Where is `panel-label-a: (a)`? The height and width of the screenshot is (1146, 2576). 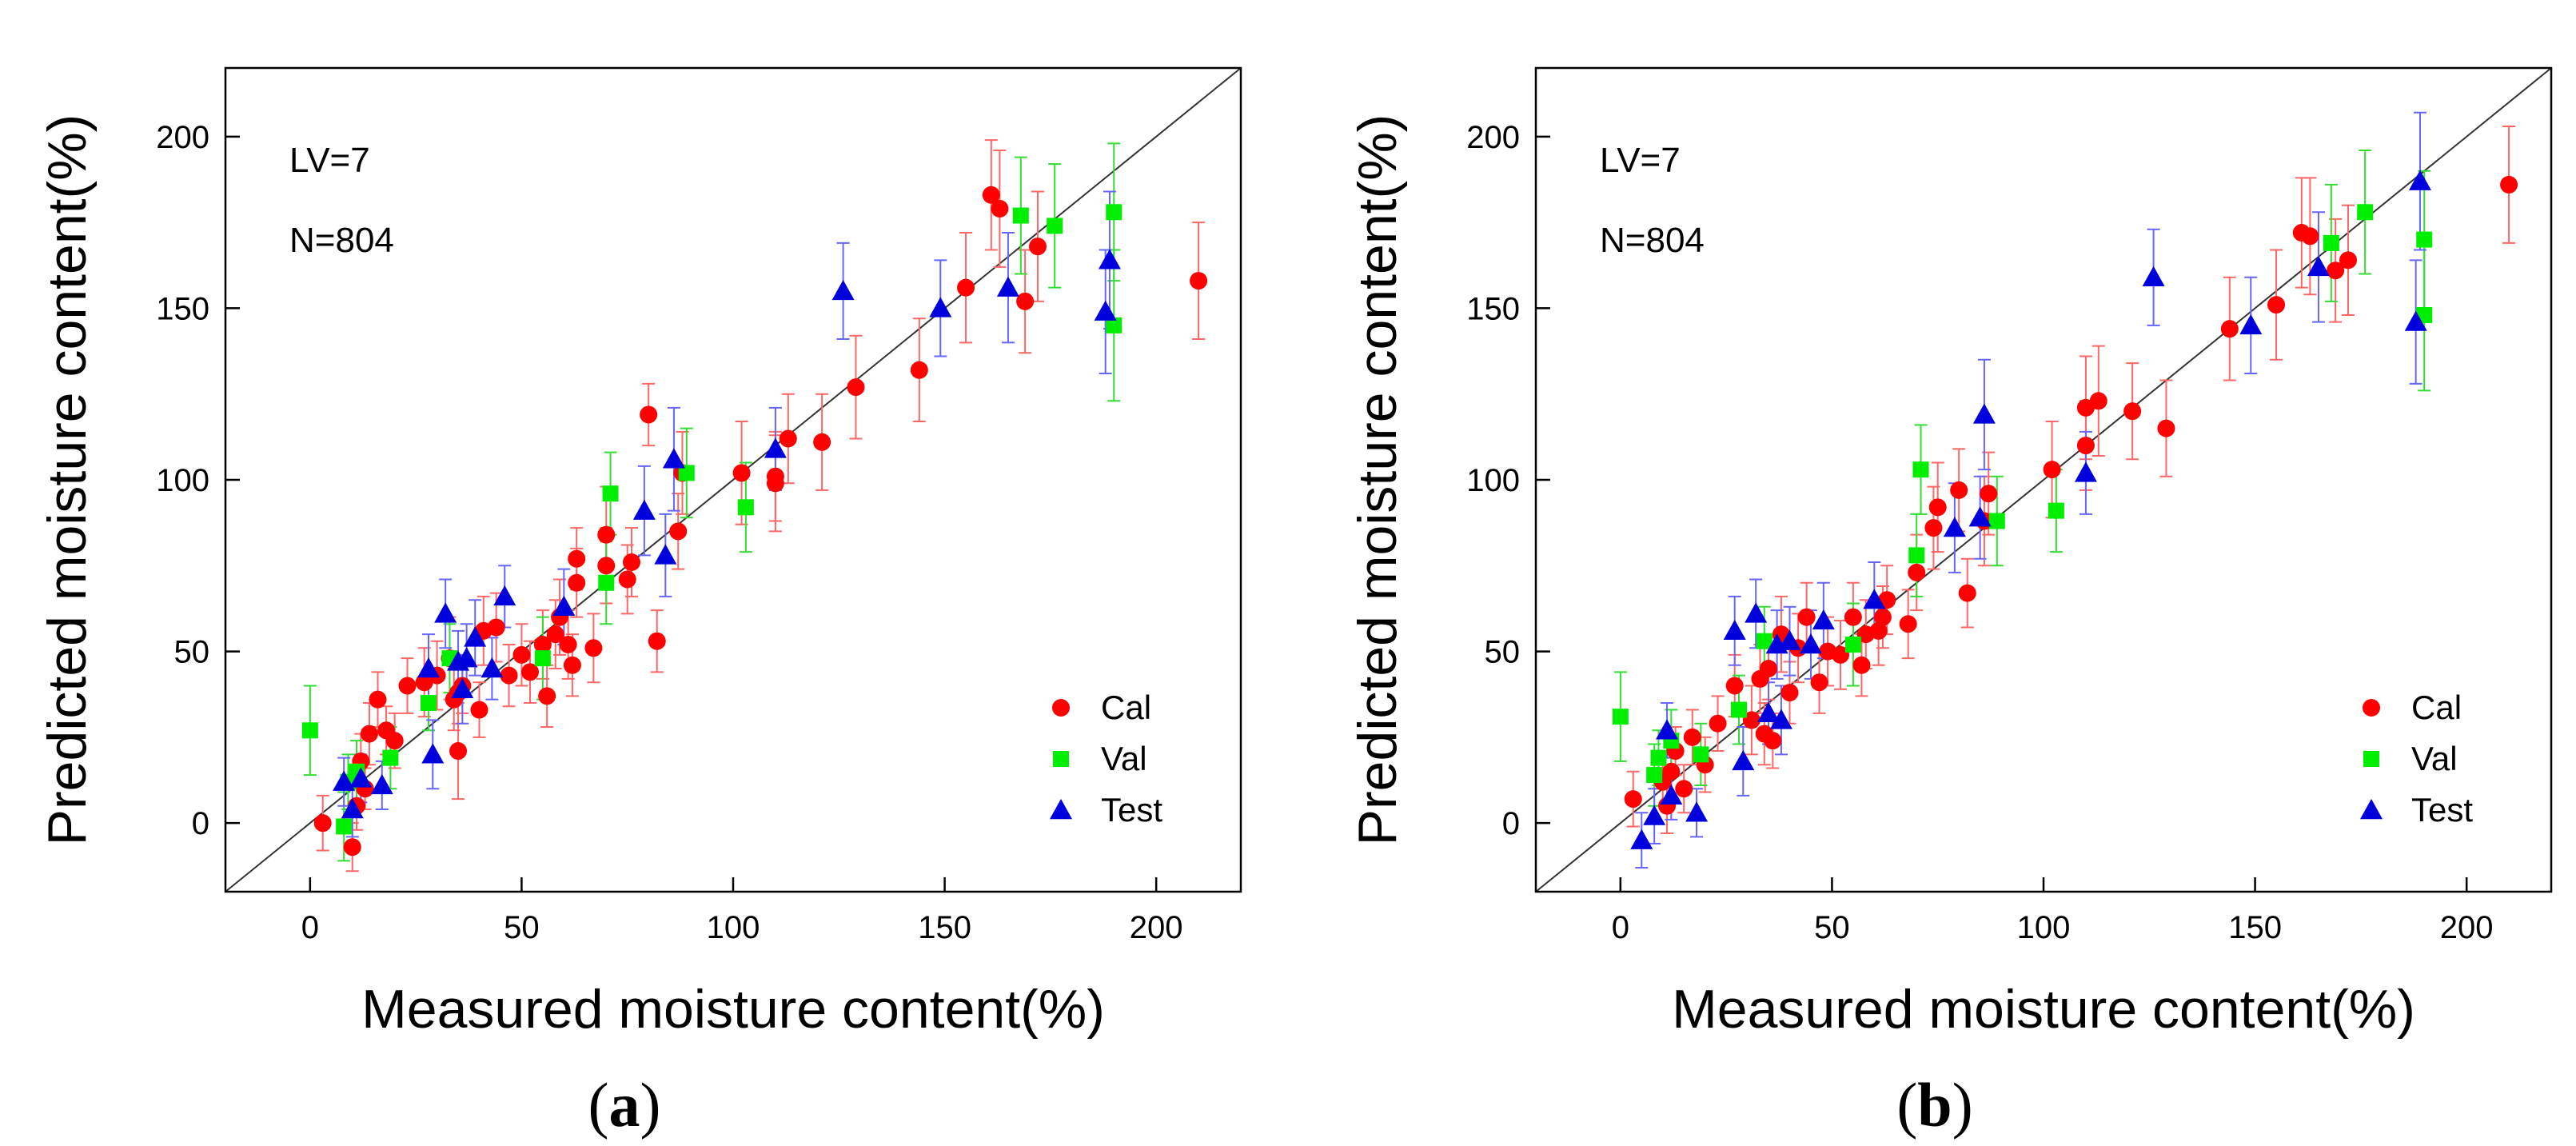 panel-label-a: (a) is located at coordinates (624, 1105).